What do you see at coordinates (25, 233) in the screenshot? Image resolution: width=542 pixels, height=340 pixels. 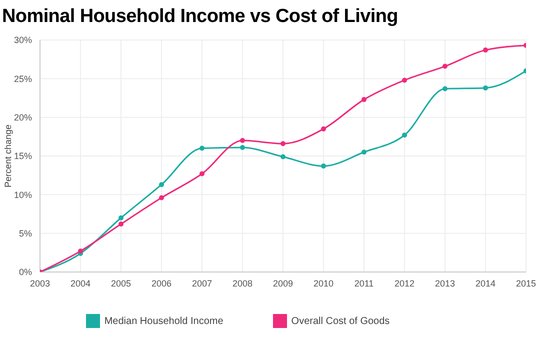 I see `y-tick-label: 5%` at bounding box center [25, 233].